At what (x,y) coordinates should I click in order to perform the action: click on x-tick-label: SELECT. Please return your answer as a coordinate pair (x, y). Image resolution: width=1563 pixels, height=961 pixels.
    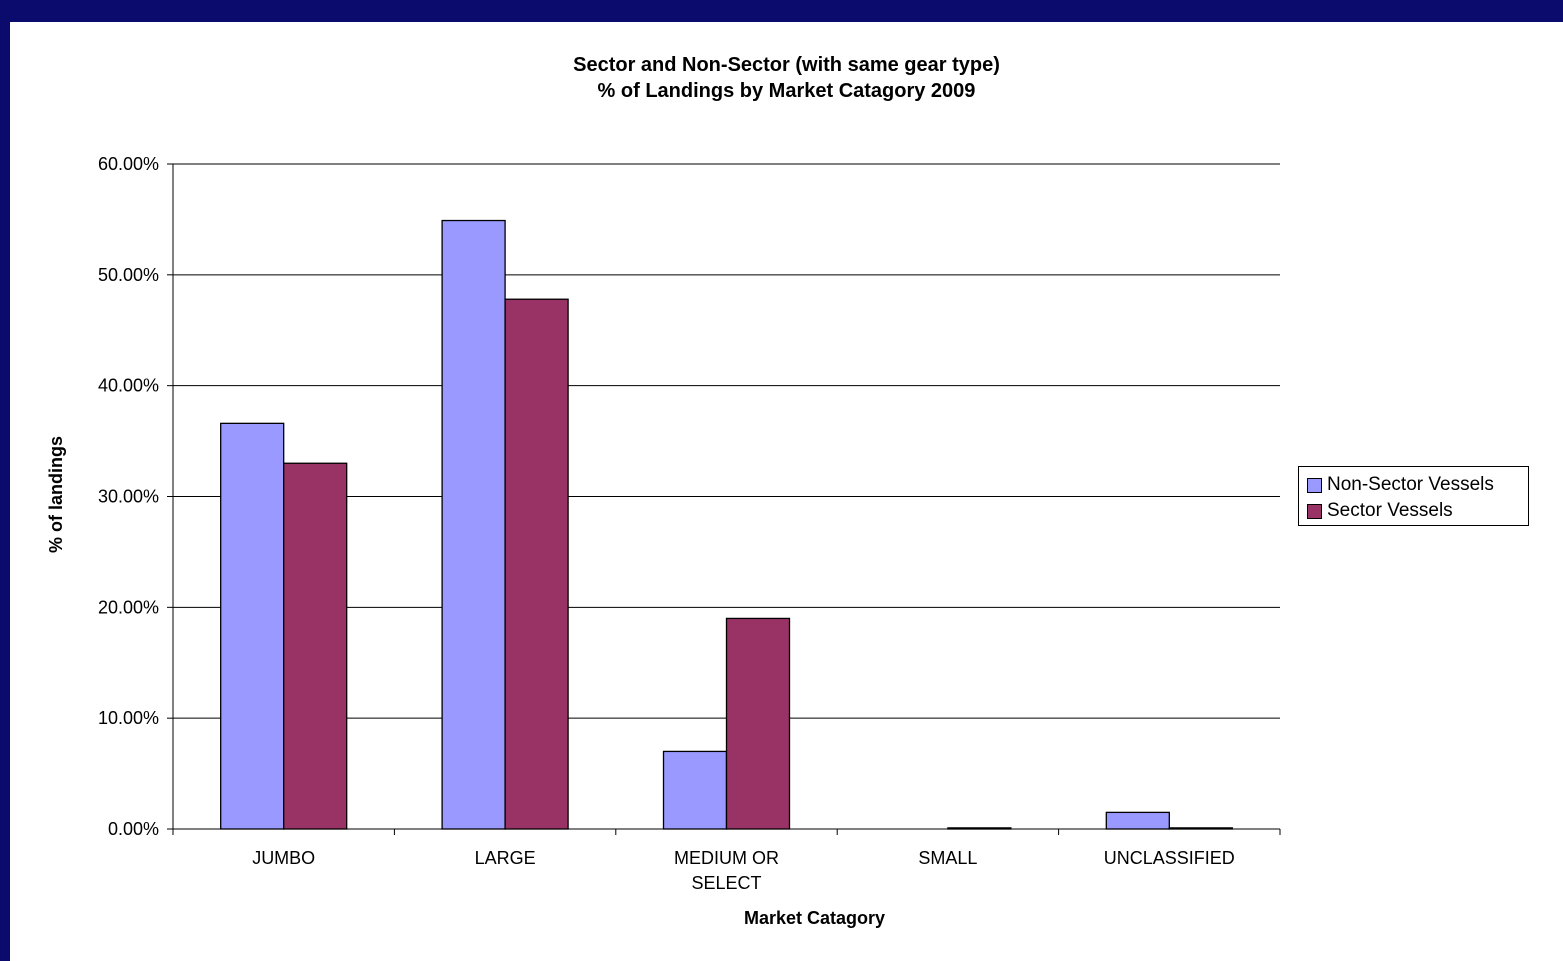
    Looking at the image, I should click on (726, 883).